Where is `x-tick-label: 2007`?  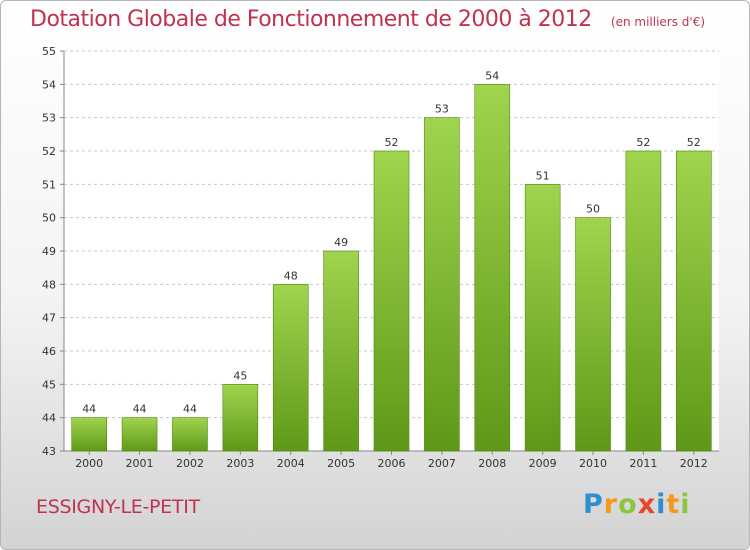
x-tick-label: 2007 is located at coordinates (442, 463).